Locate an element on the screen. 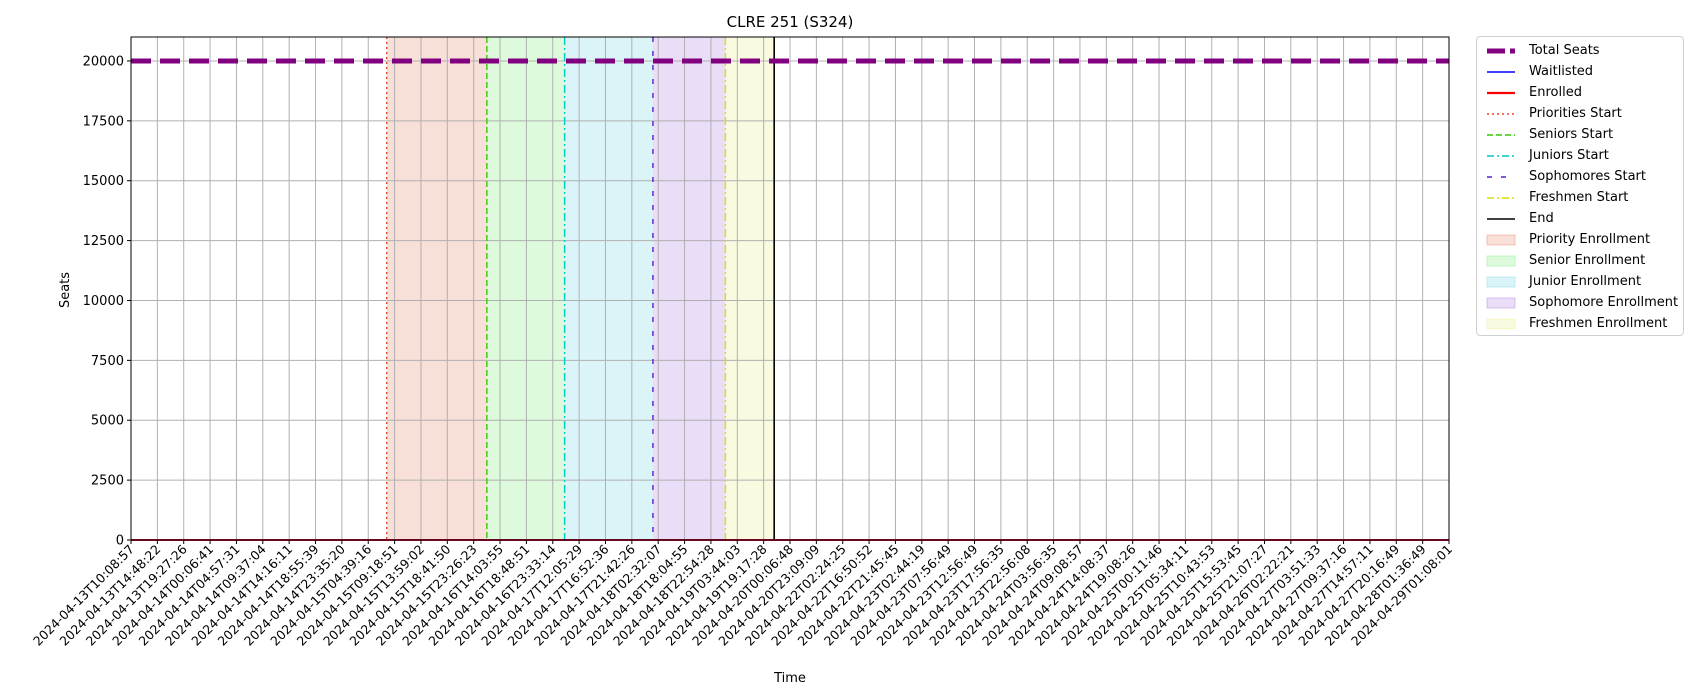 The height and width of the screenshot is (700, 1700). legend-label: Waitlisted is located at coordinates (1561, 71).